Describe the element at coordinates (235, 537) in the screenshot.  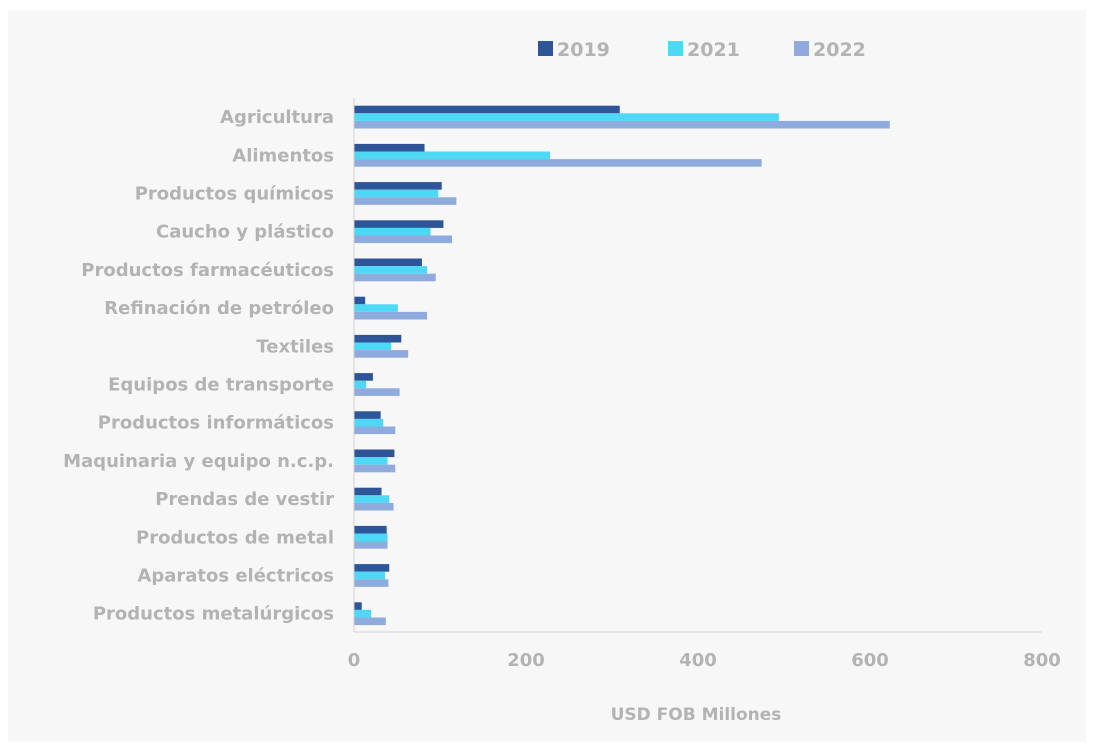
I see `category-label: Productos de metal` at that location.